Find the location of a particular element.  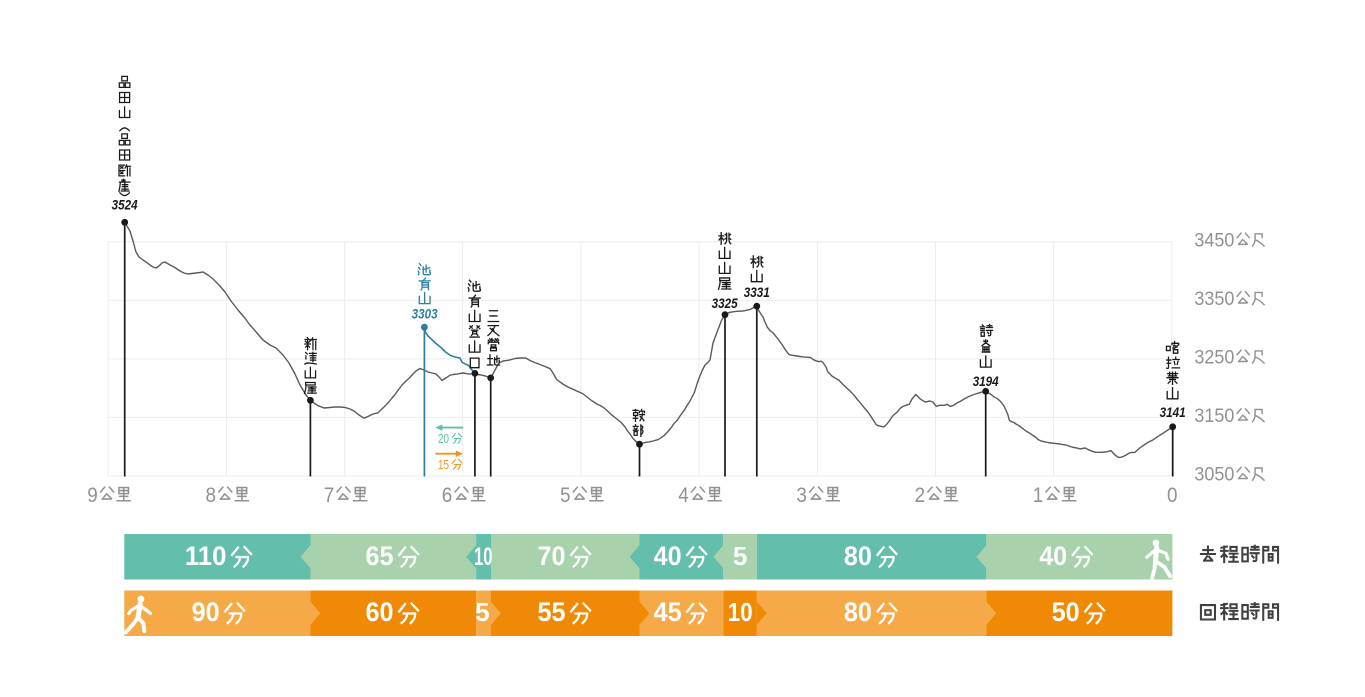

svg-text: 70 is located at coordinates (552, 556).